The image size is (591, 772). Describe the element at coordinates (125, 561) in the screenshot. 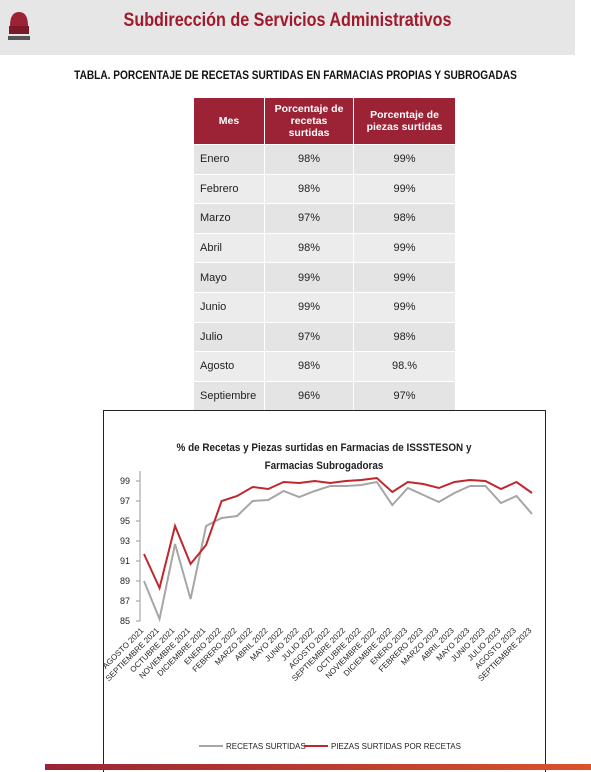

I see `y-tick-label: 91` at that location.